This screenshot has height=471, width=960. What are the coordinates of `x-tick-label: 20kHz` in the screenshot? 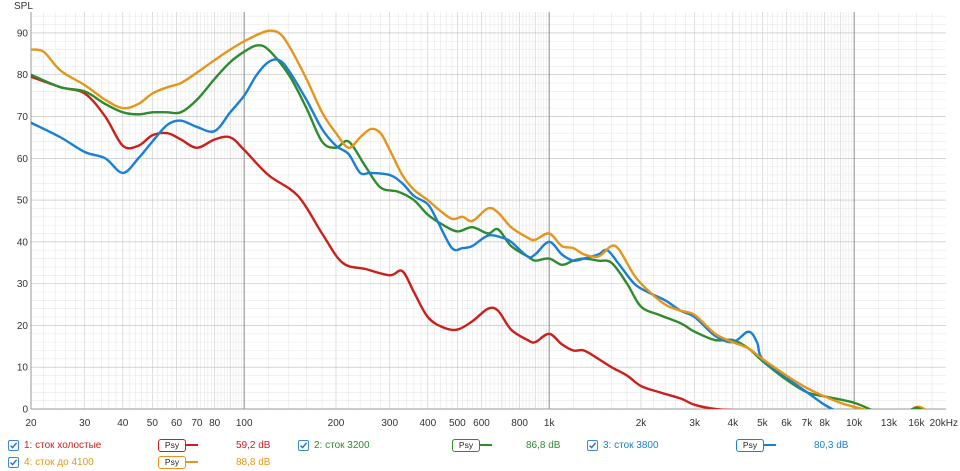 It's located at (944, 423).